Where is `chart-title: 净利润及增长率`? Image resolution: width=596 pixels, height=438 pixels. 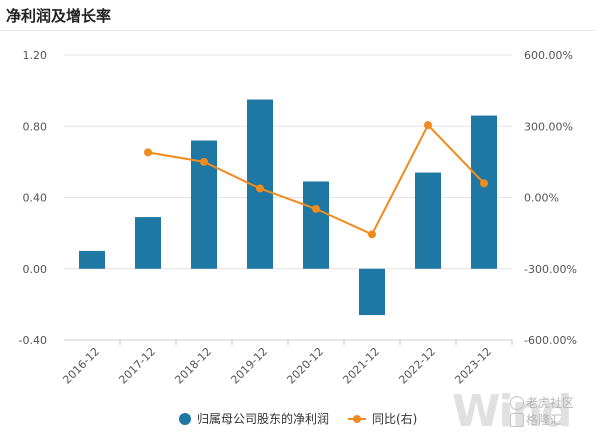
chart-title: 净利润及增长率 is located at coordinates (59, 16).